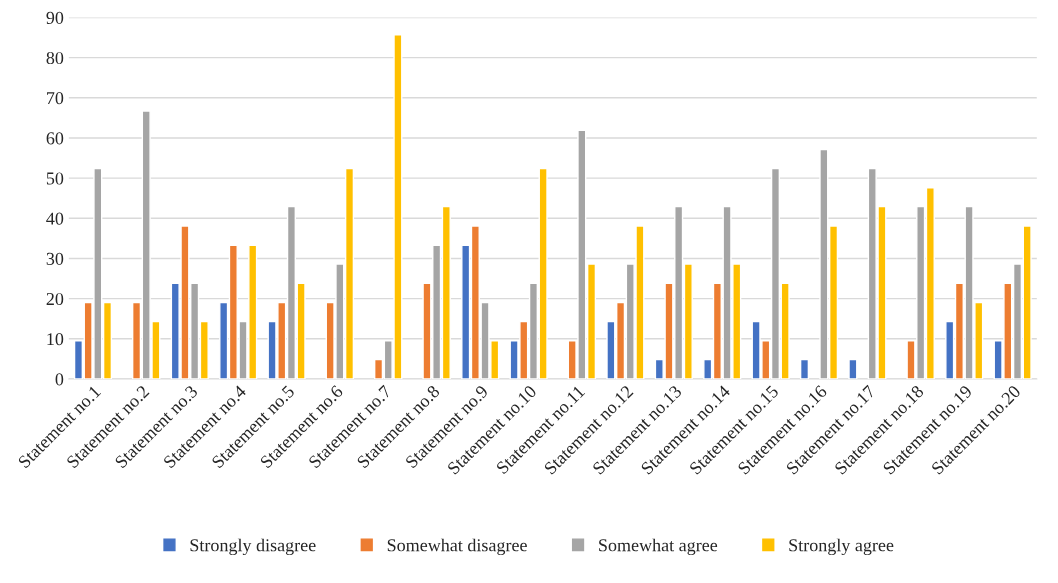  Describe the element at coordinates (457, 547) in the screenshot. I see `legend-label: Somewhat disagree` at that location.